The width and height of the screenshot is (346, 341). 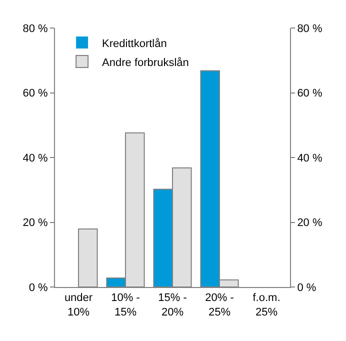 What do you see at coordinates (266, 305) in the screenshot?
I see `x-tick-label: f.o.m. 25%` at bounding box center [266, 305].